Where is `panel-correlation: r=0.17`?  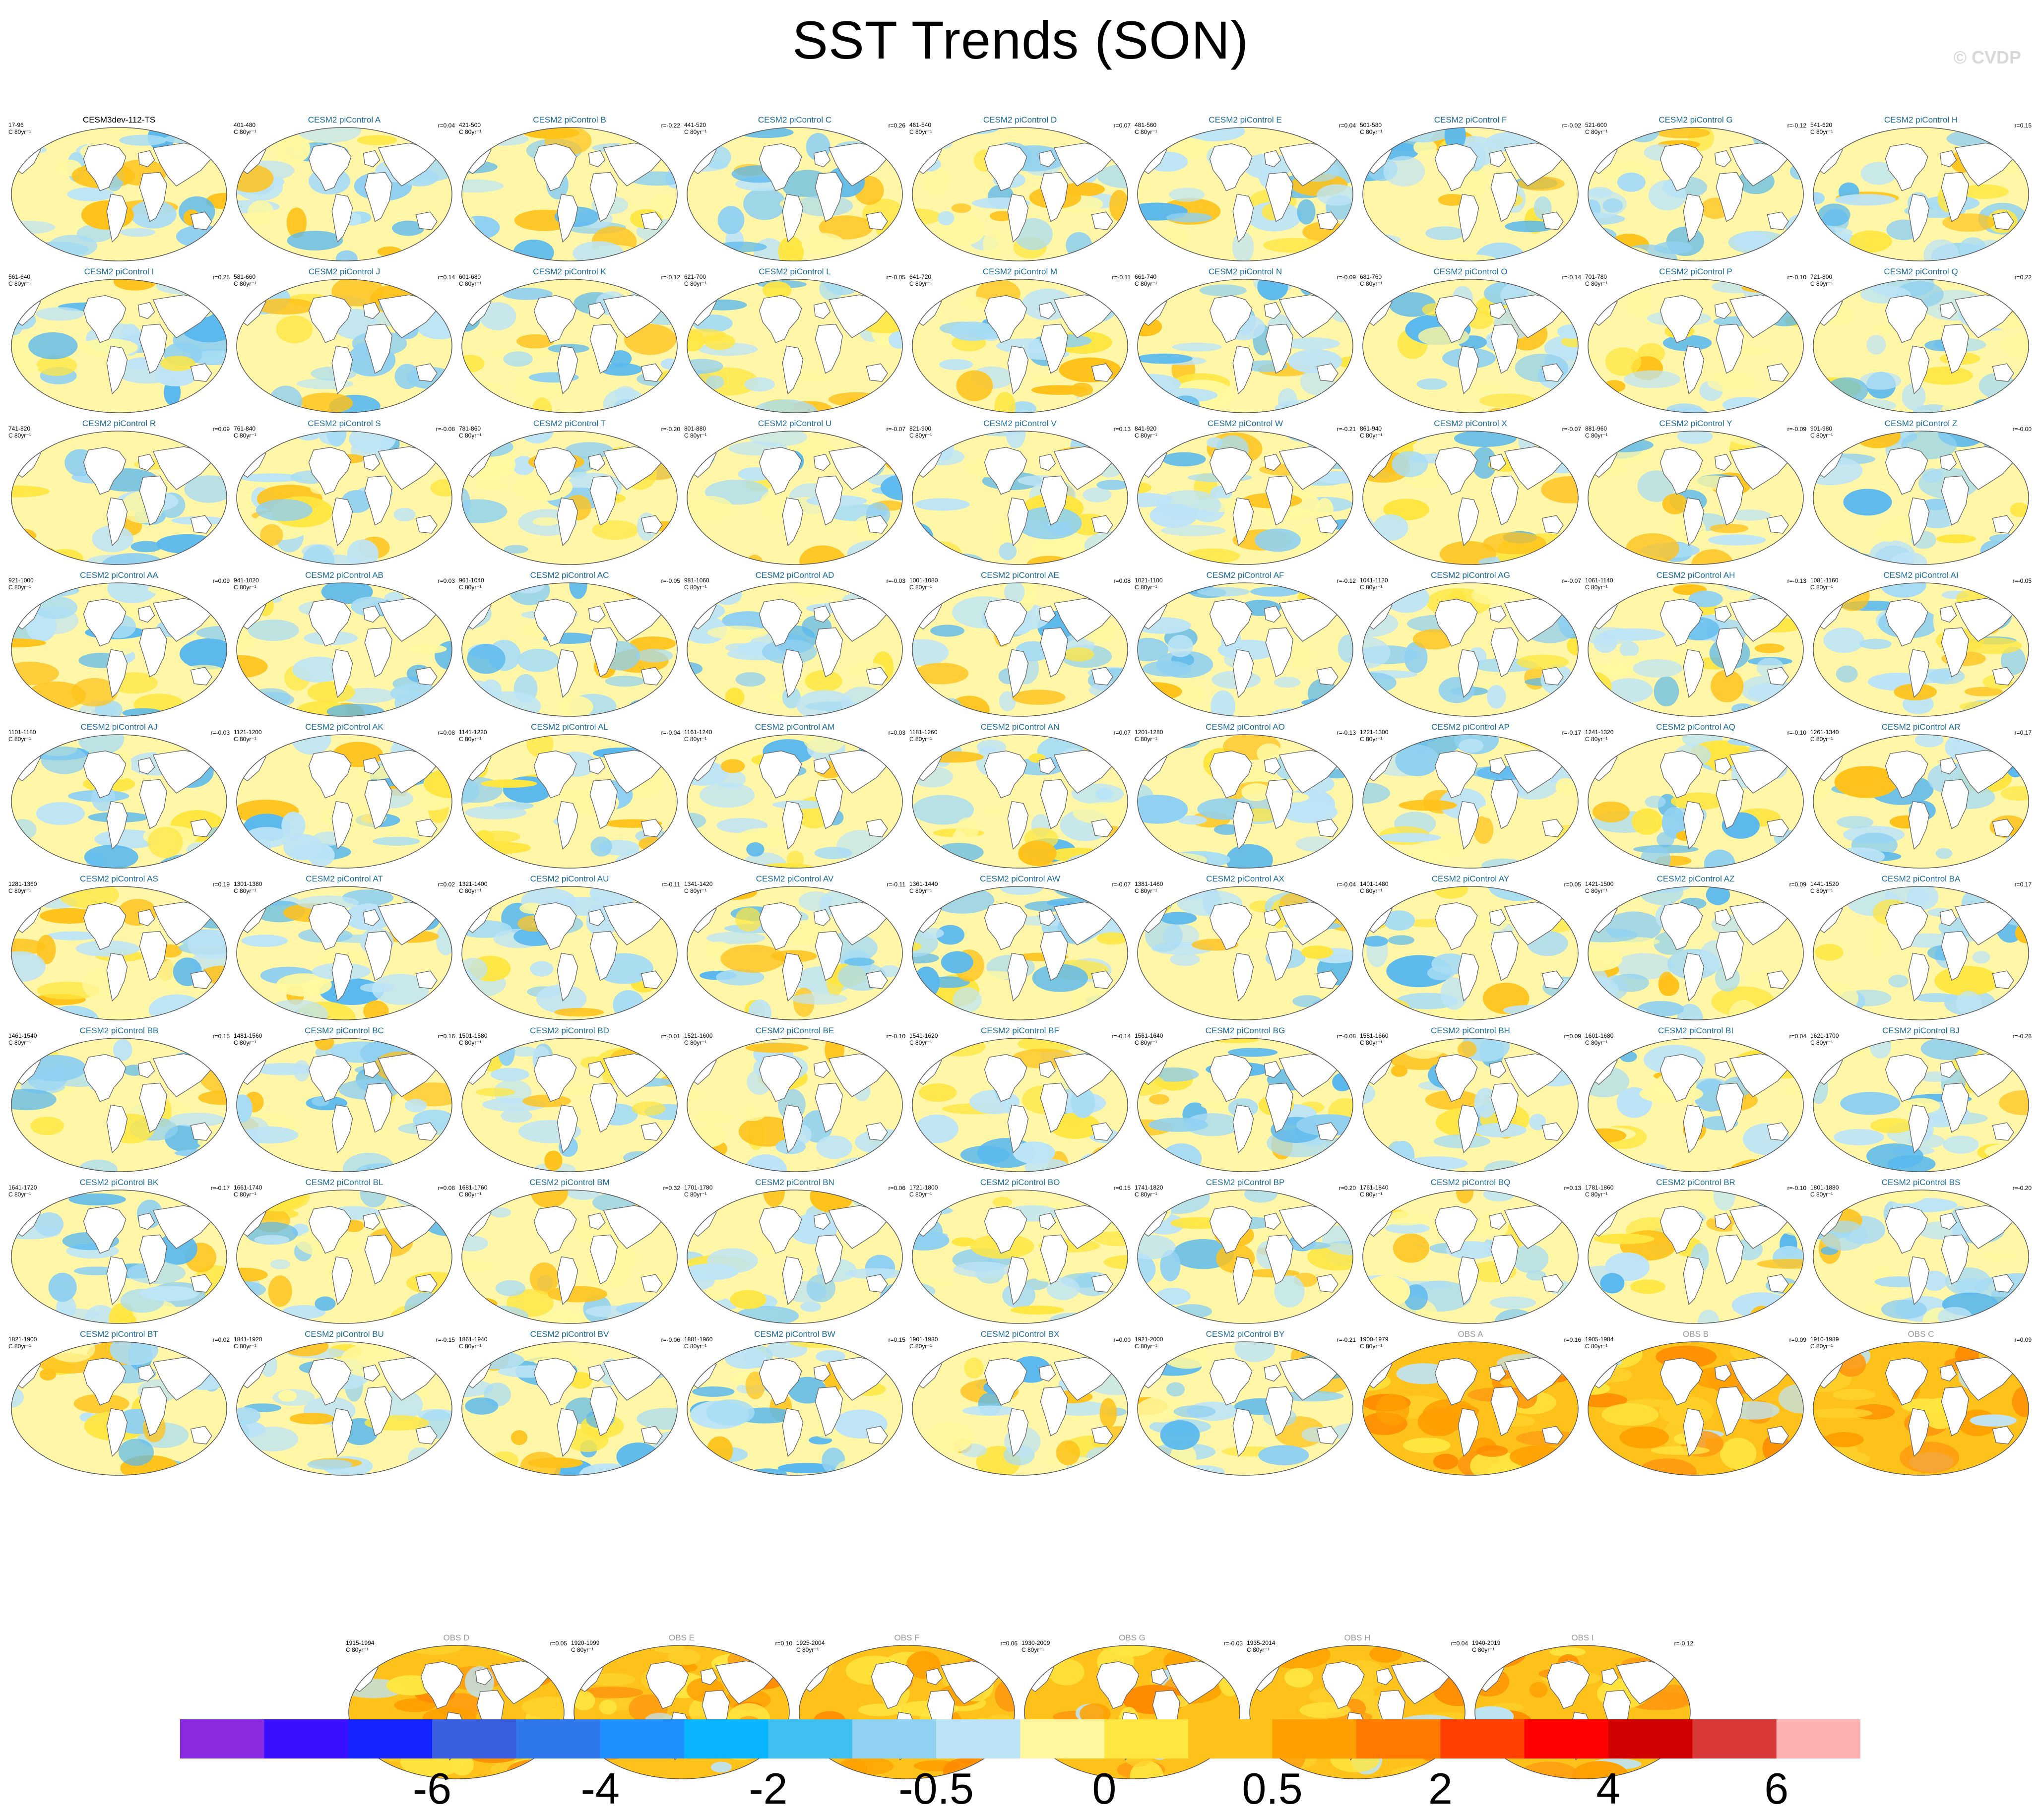 panel-correlation: r=0.17 is located at coordinates (2023, 884).